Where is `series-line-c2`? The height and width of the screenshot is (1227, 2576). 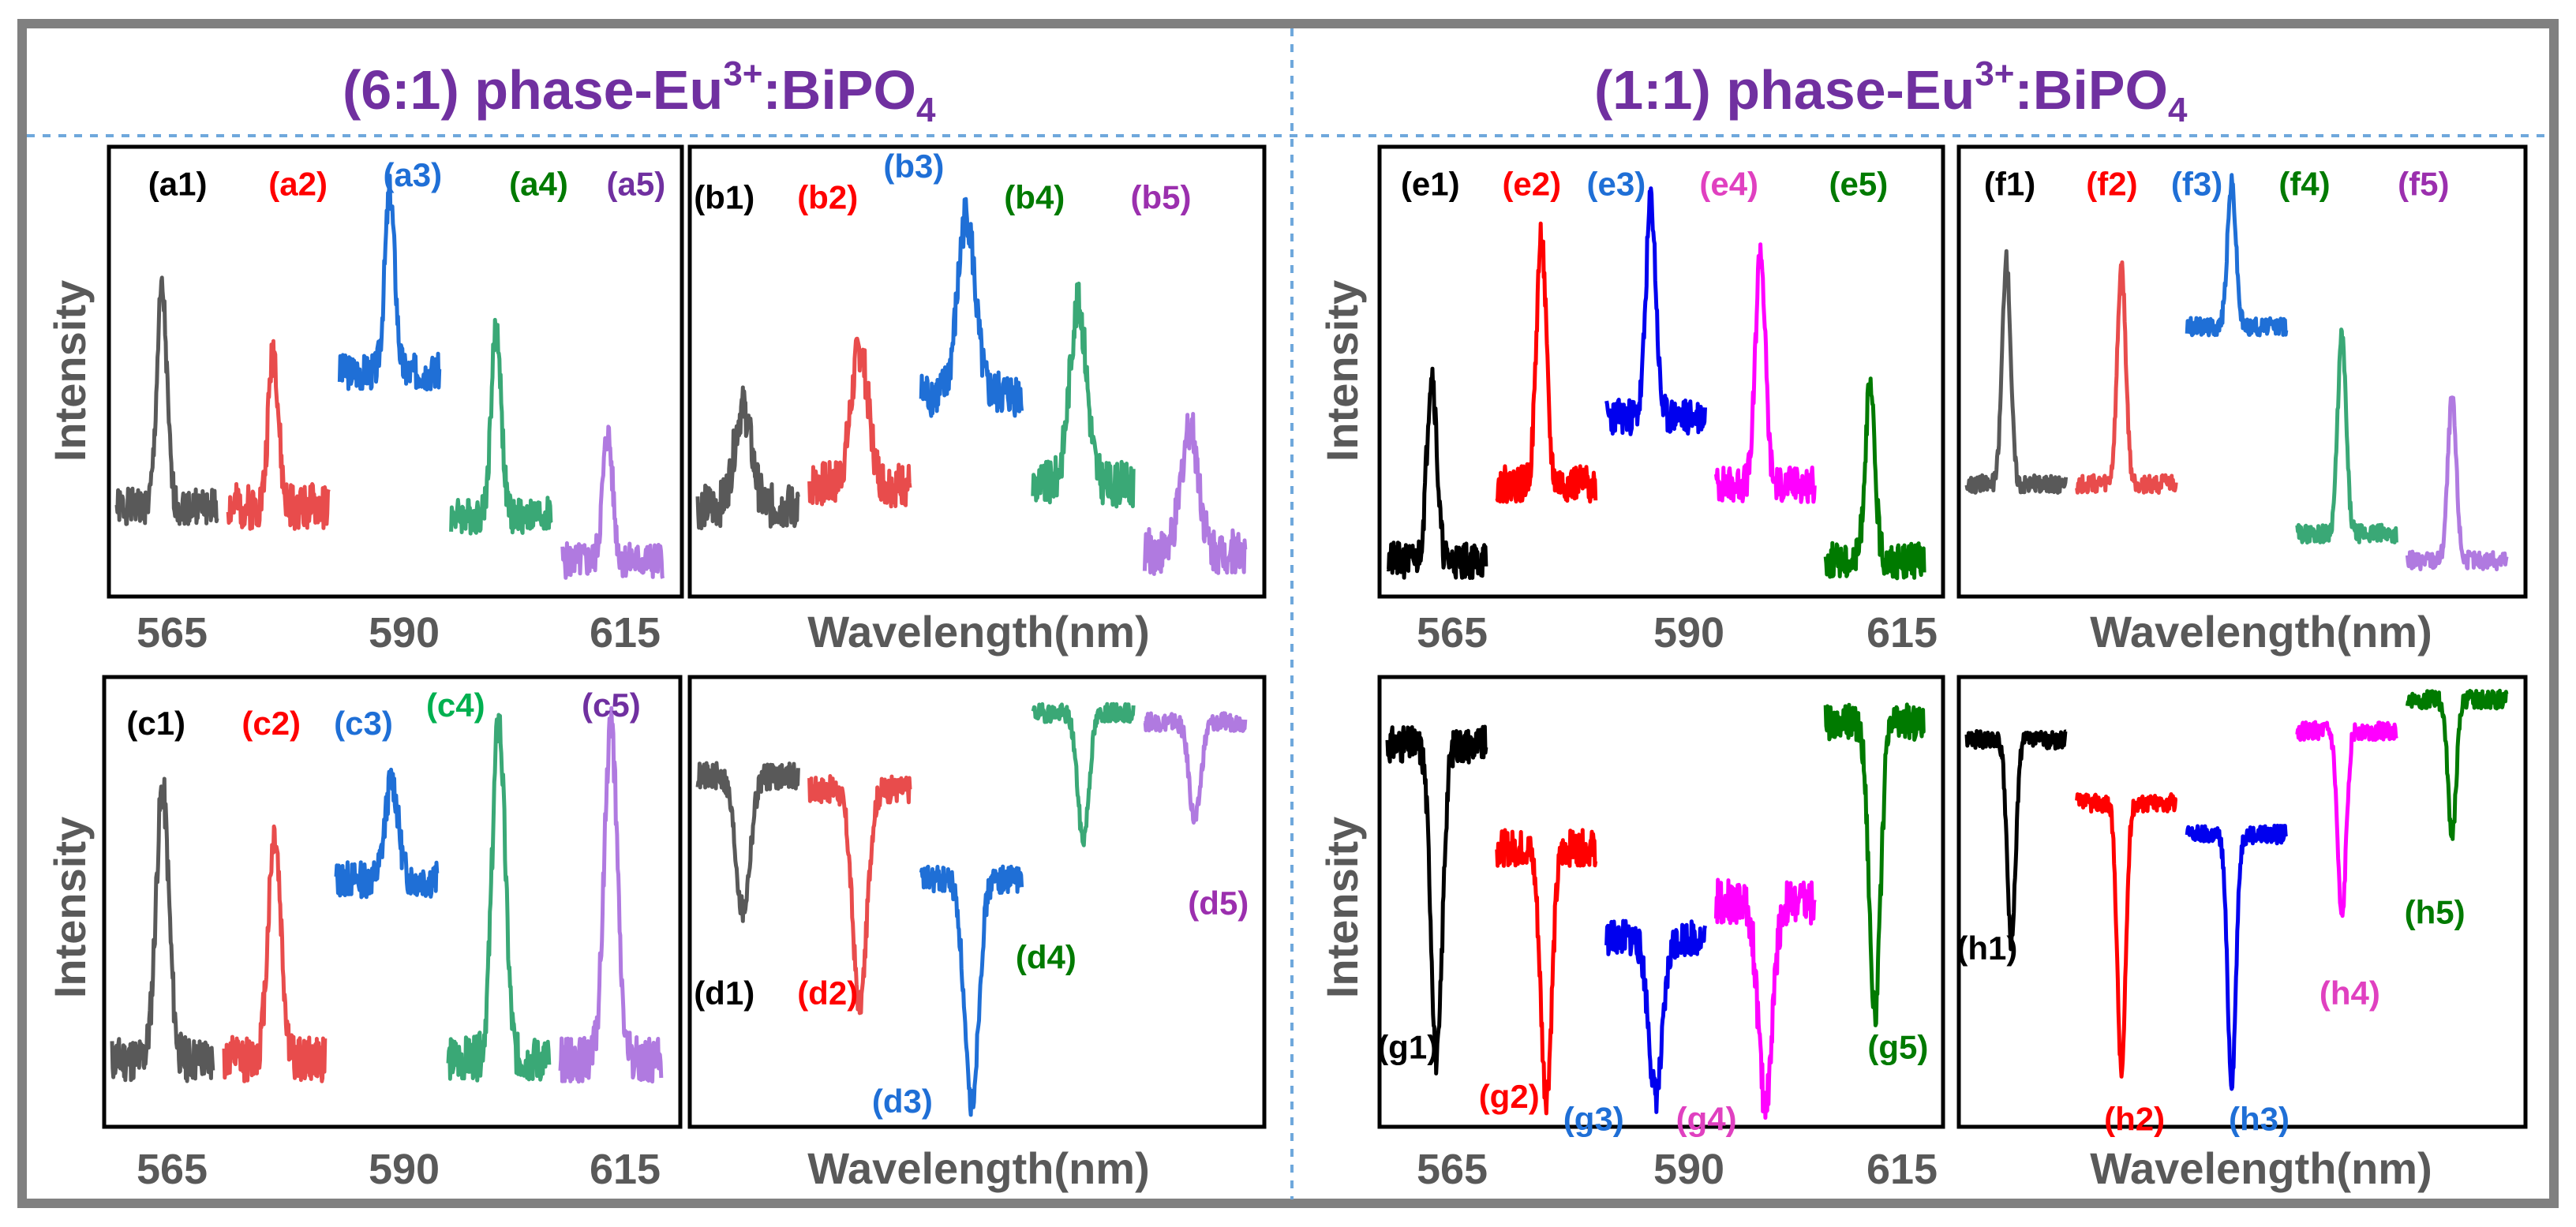 series-line-c2 is located at coordinates (275, 953).